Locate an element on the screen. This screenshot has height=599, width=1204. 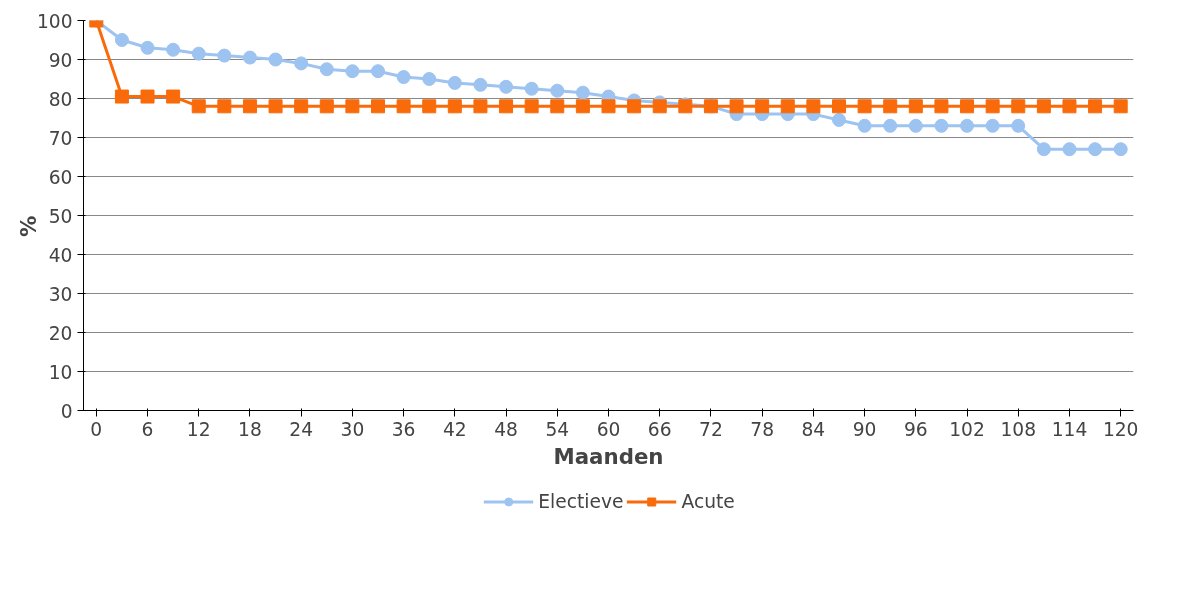
y-tick-label: 100 is located at coordinates (54, 21).